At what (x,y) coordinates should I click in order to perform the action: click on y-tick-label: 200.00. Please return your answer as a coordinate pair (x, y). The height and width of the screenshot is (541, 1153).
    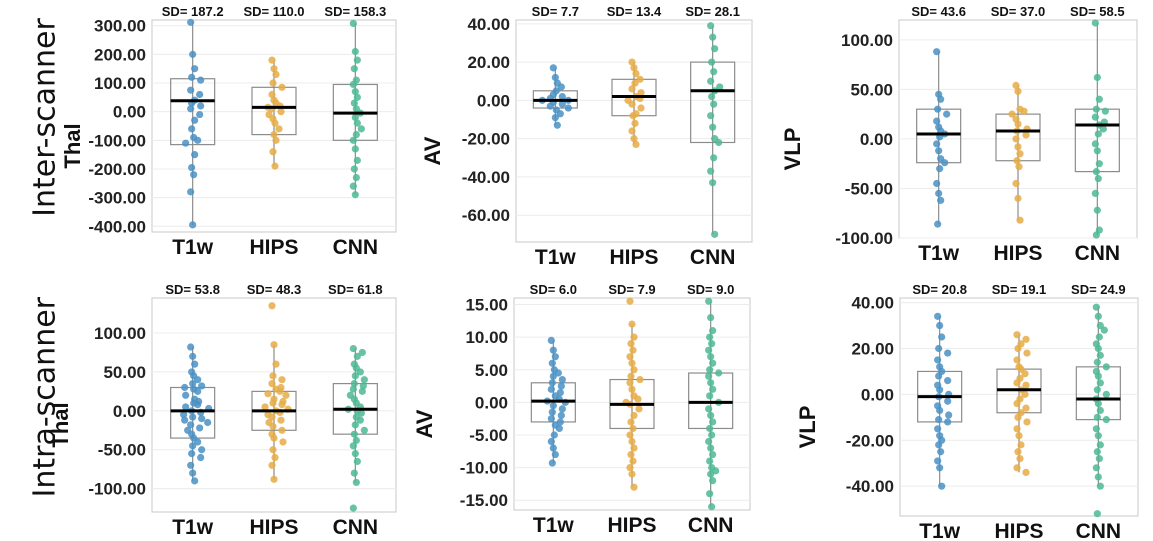
    Looking at the image, I should click on (120, 54).